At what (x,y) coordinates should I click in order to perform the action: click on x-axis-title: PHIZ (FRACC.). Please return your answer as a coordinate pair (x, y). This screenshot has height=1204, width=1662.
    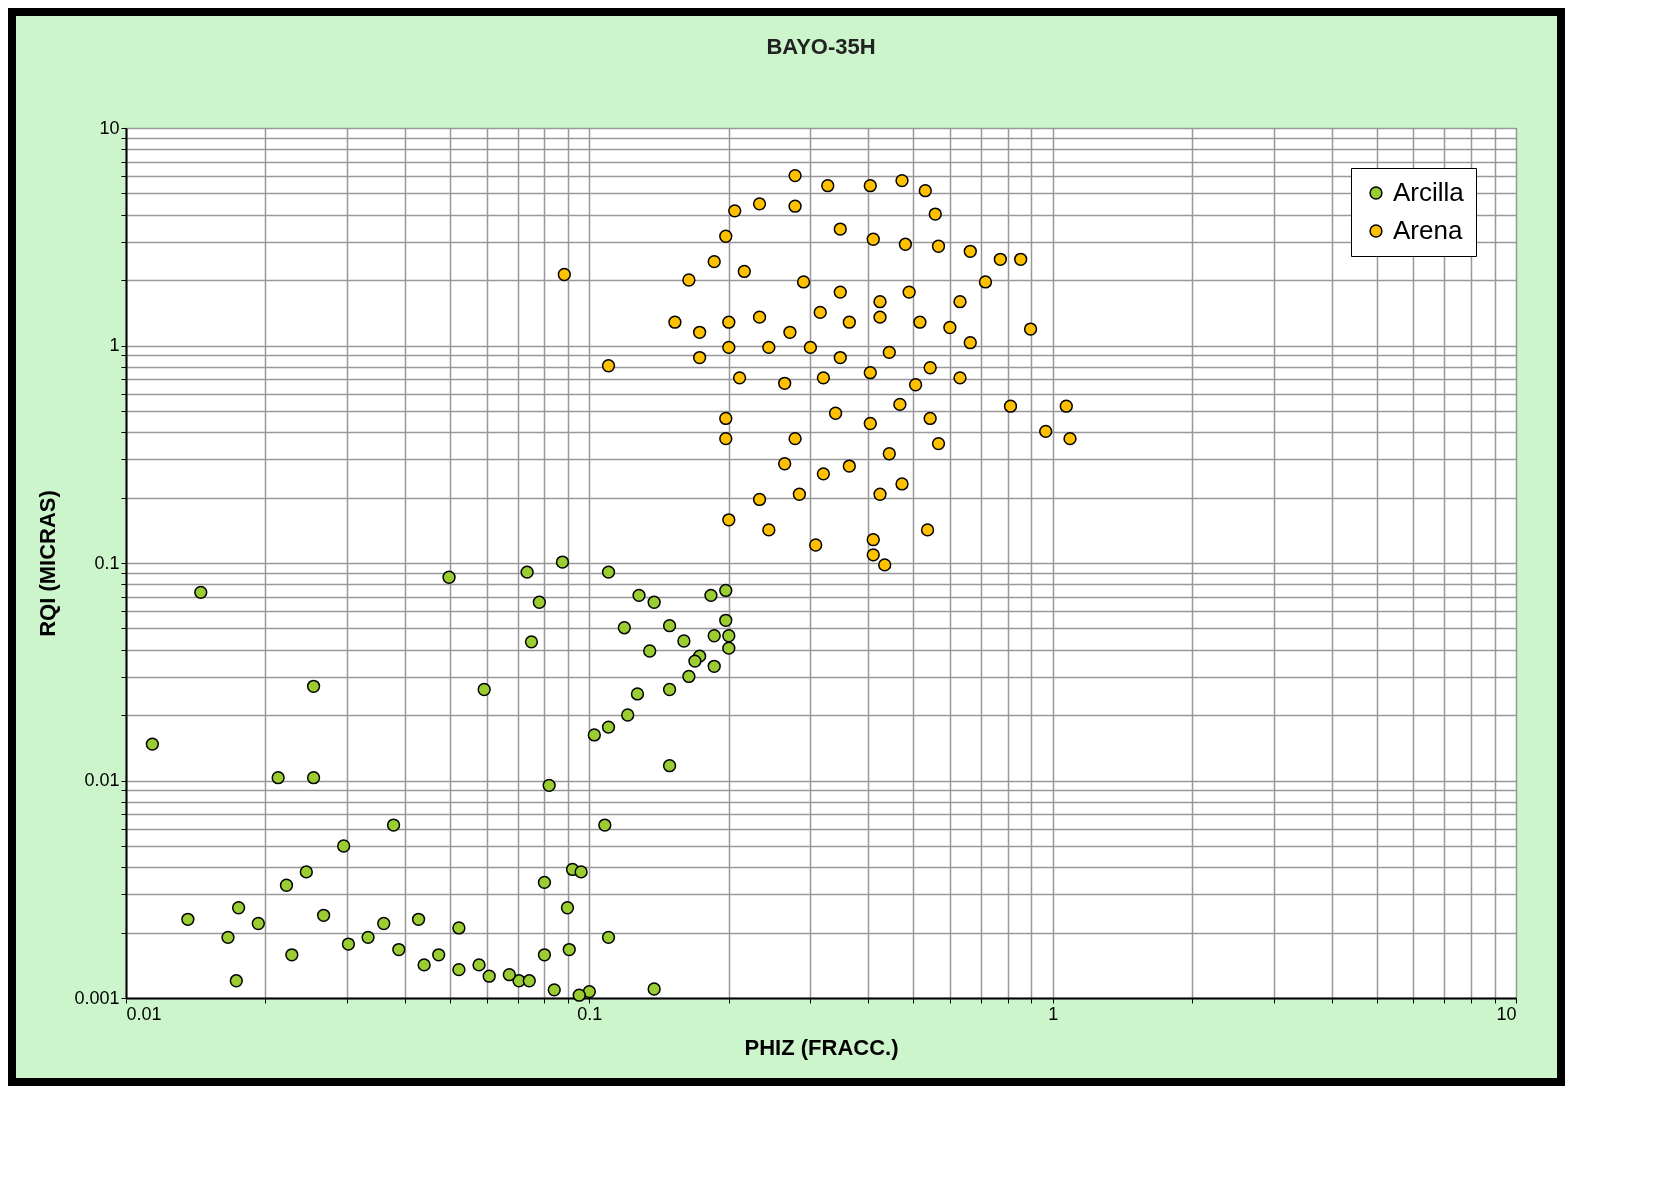
    Looking at the image, I should click on (821, 1047).